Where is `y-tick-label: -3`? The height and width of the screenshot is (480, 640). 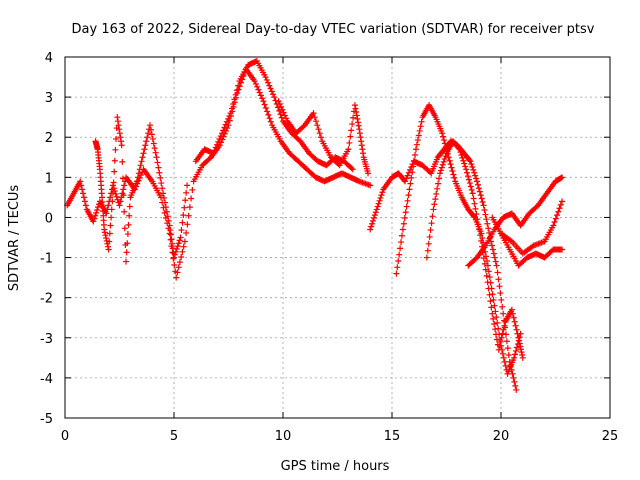 y-tick-label: -3 is located at coordinates (46, 339).